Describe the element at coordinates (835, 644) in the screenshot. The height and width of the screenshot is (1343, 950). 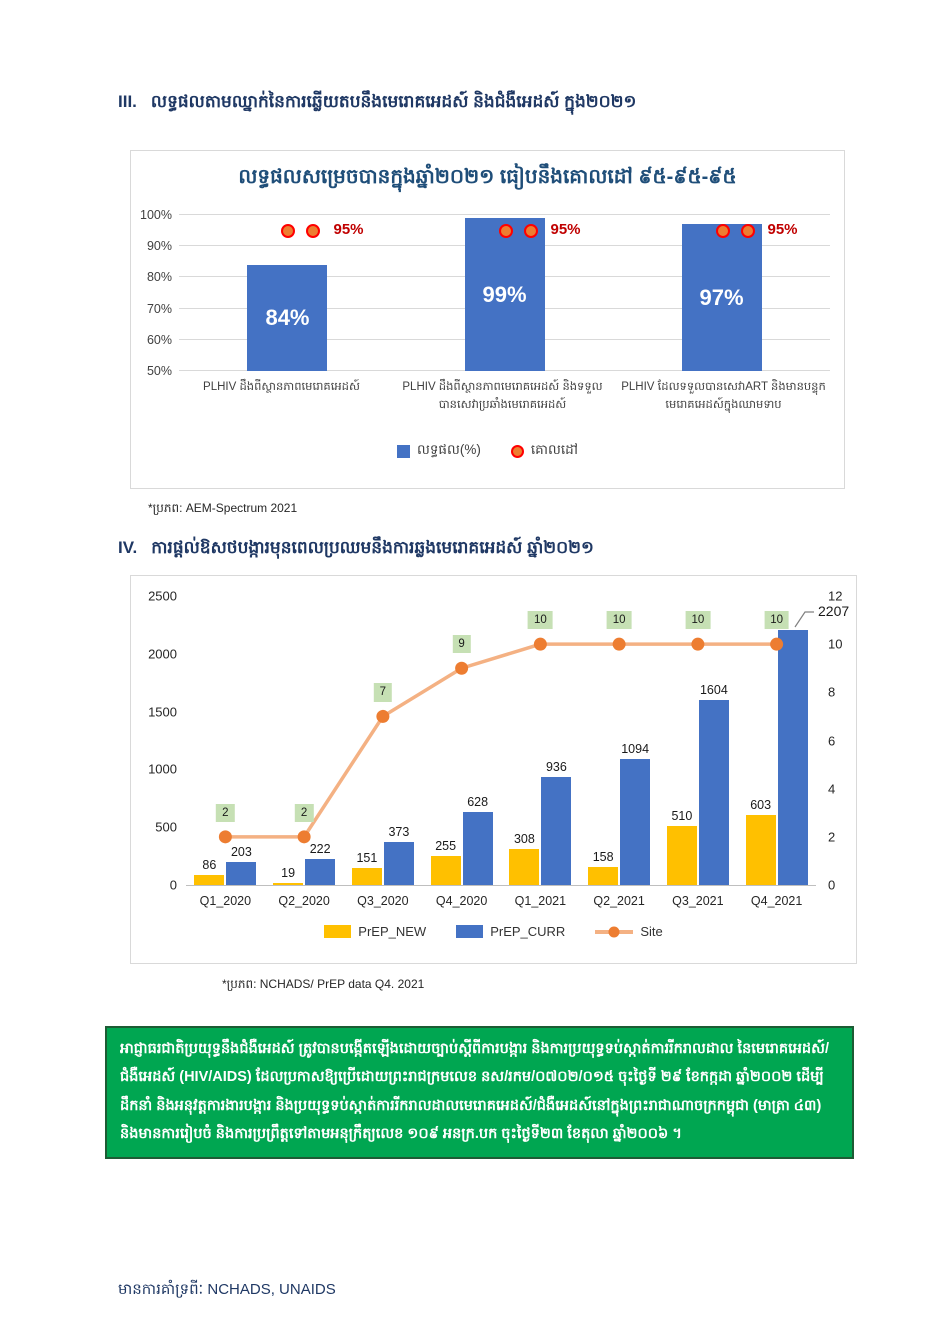
I see `right-axis-tick-label: 10` at that location.